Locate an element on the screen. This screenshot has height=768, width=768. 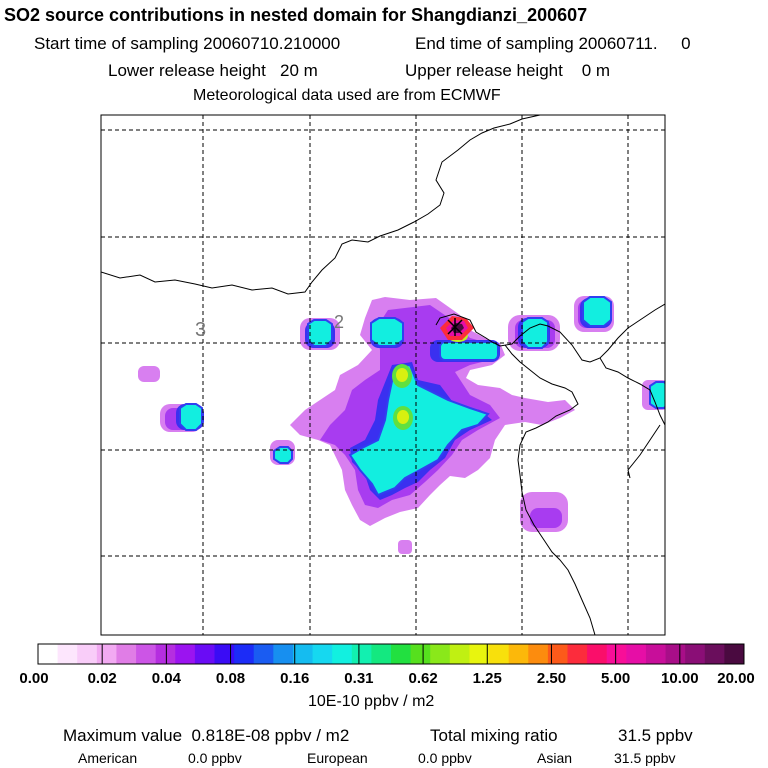
start-sampling-label: Start time of sampling 20060710.210000 is located at coordinates (187, 43).